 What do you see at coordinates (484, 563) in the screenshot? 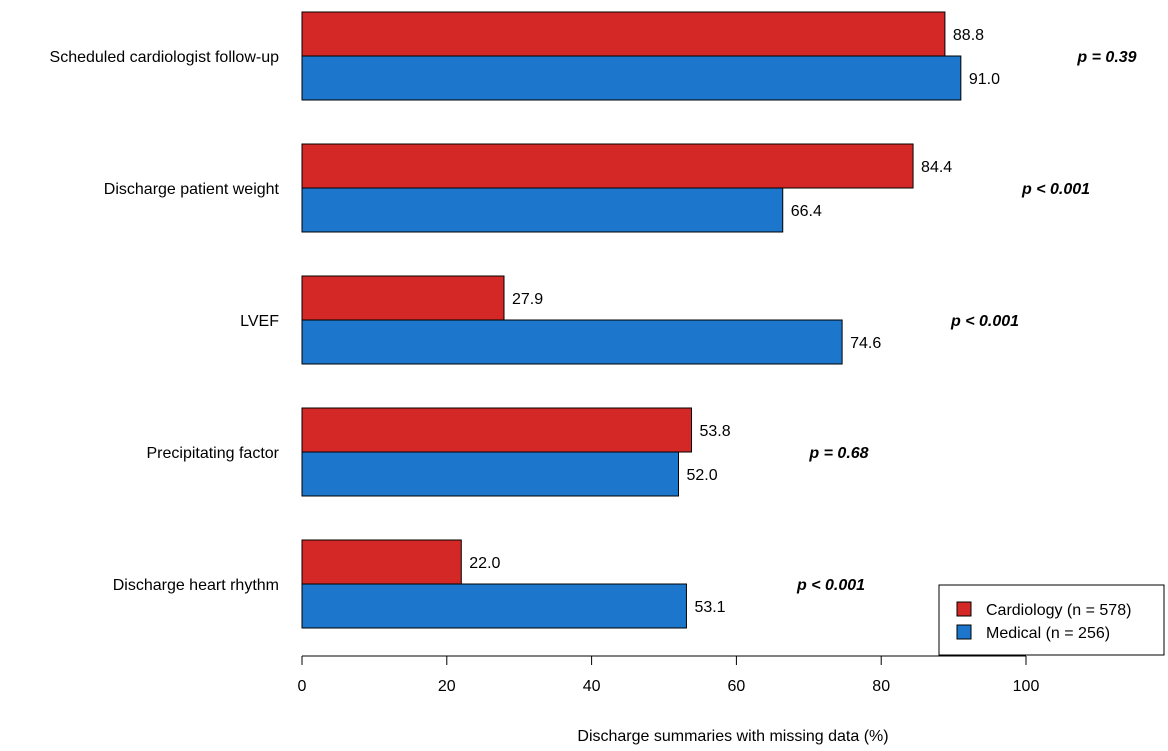
I see `value-label: 22.0` at bounding box center [484, 563].